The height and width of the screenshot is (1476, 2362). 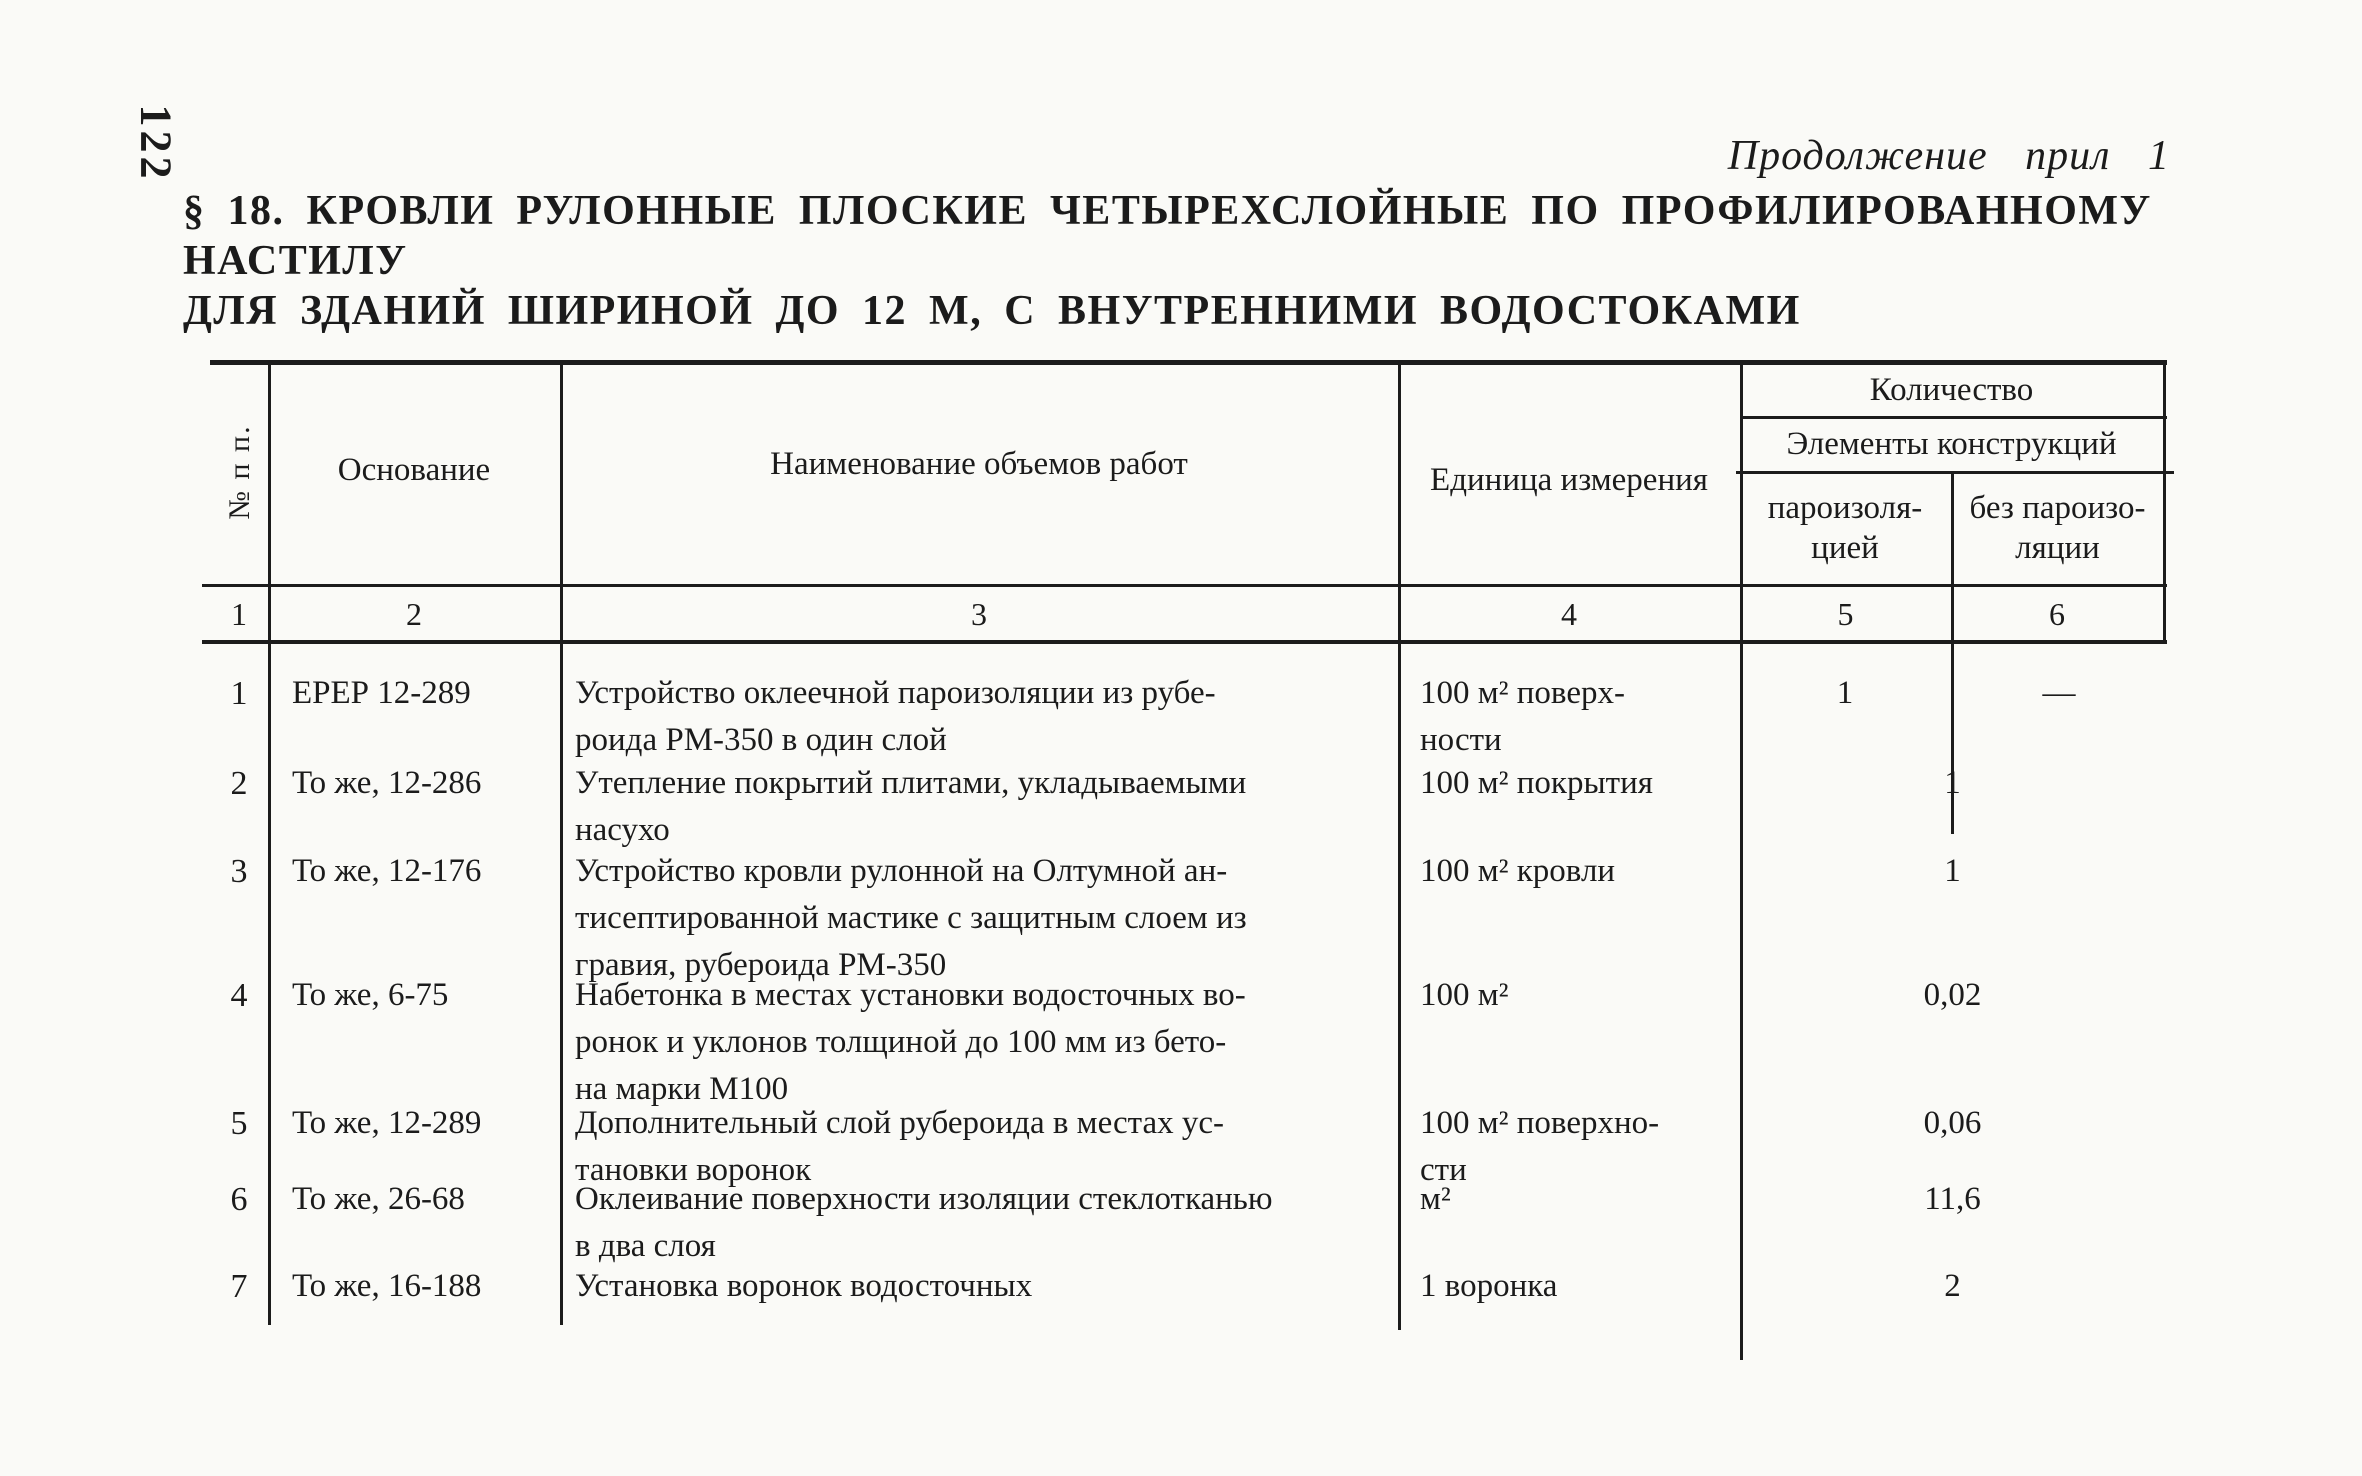 What do you see at coordinates (1184, 585) in the screenshot?
I see `number-row-top-line` at bounding box center [1184, 585].